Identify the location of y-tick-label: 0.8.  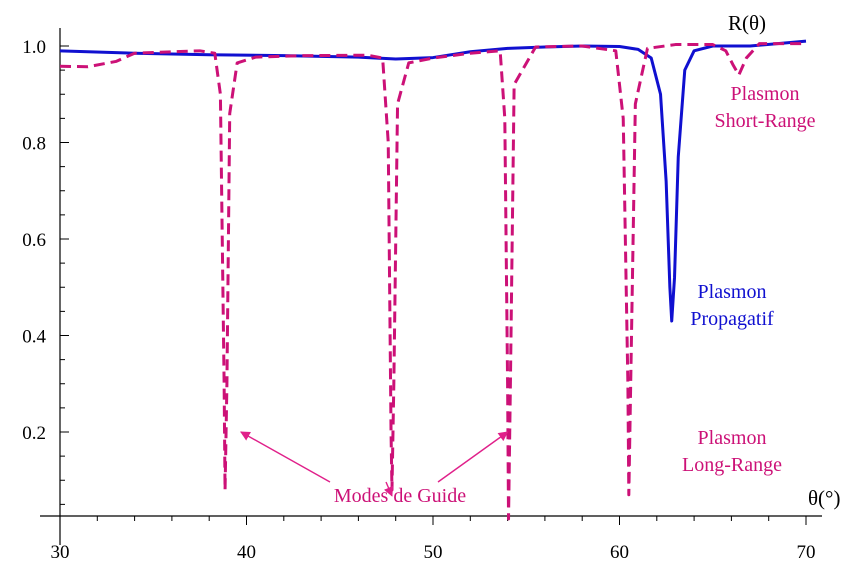
(34, 144).